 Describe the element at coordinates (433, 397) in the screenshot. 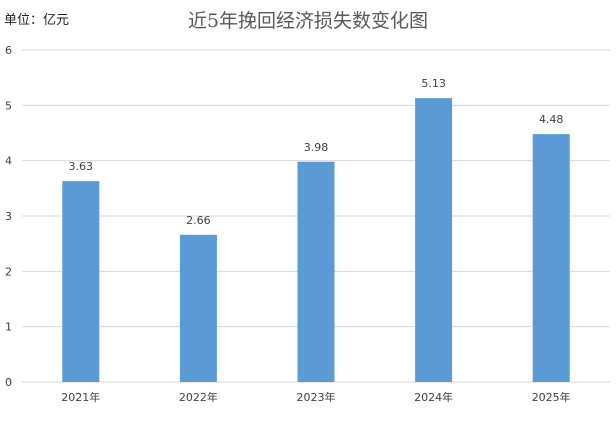

I see `x-tick-label: 2024年` at that location.